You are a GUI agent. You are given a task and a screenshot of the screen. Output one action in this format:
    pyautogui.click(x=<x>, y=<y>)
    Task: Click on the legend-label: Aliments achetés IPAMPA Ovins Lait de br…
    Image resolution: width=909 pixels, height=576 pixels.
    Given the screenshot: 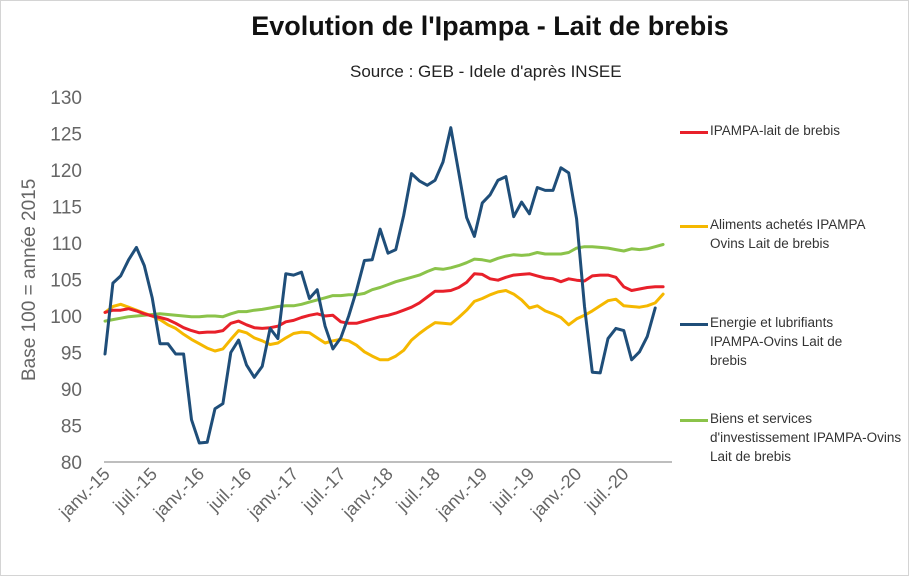 What is the action you would take?
    pyautogui.click(x=787, y=234)
    